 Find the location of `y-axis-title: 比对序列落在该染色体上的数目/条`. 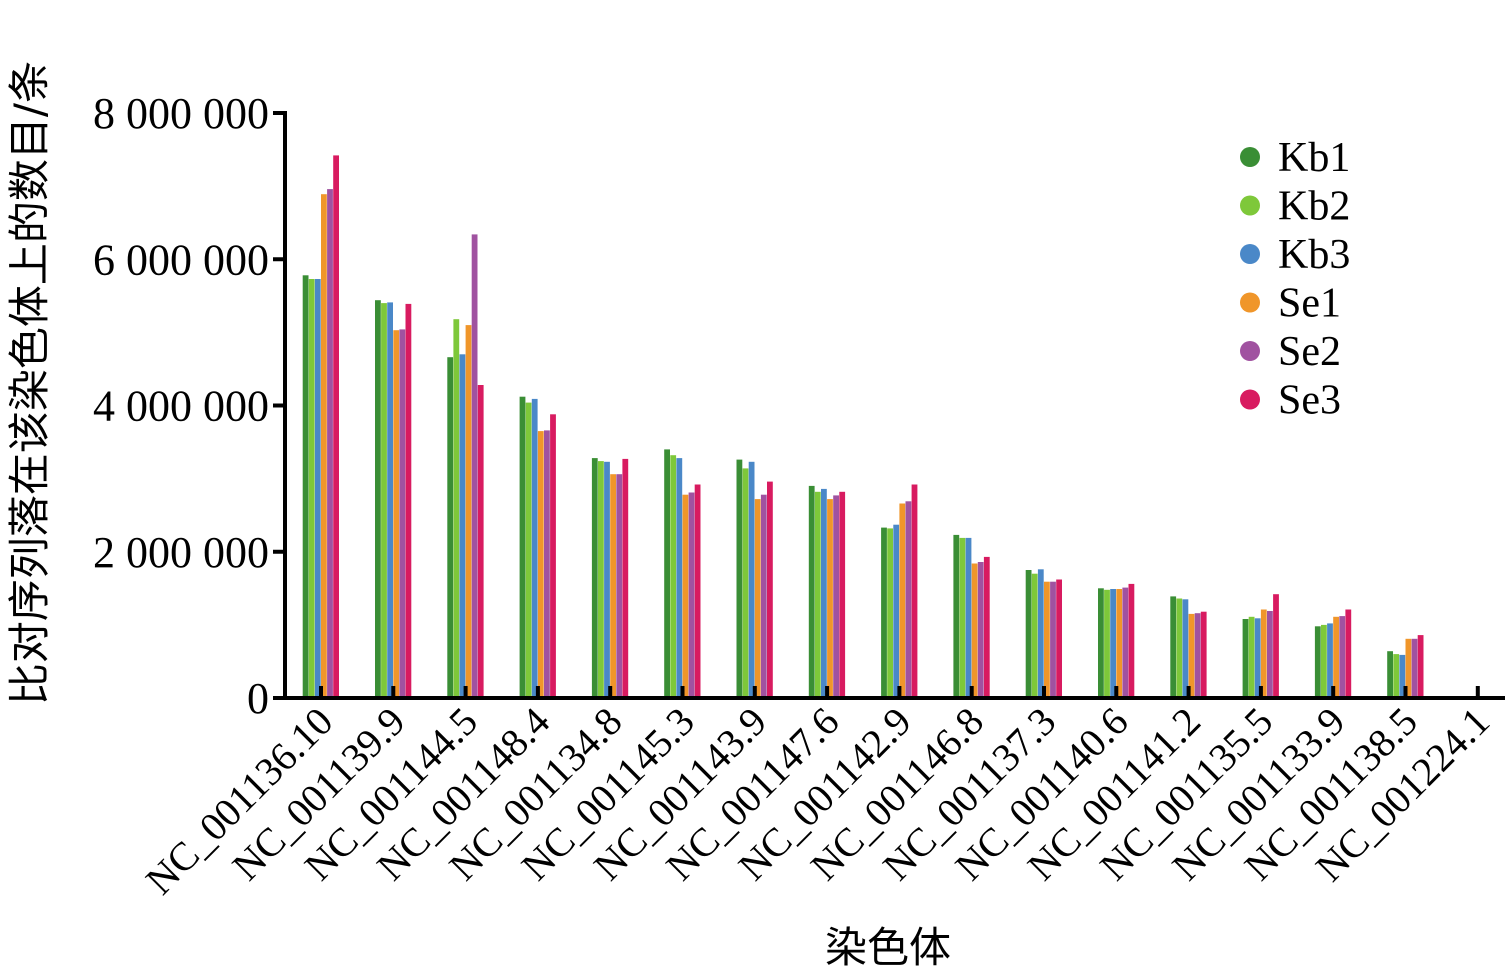

y-axis-title: 比对序列落在该染色体上的数目/条 is located at coordinates (29, 383).